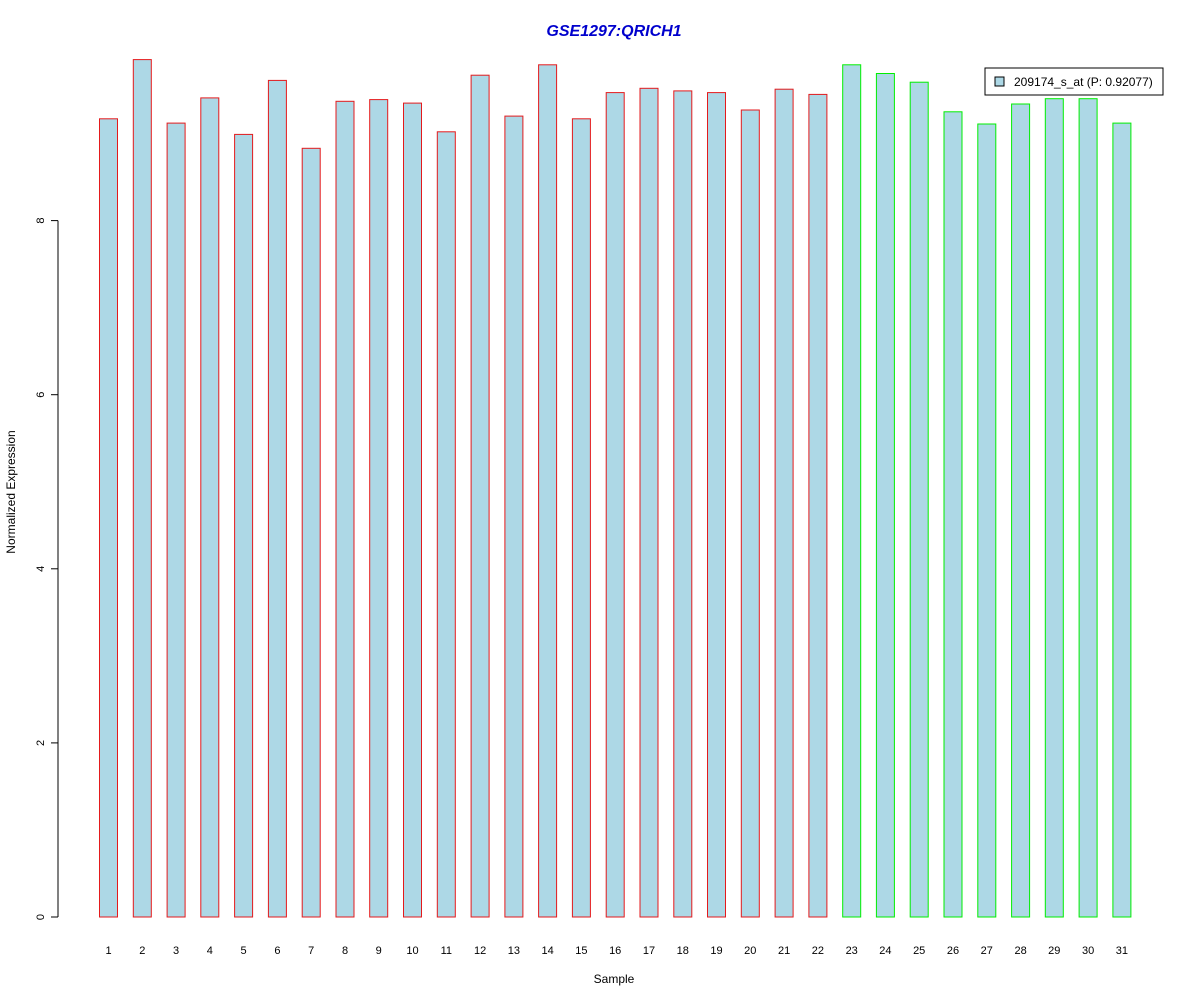 This screenshot has width=1200, height=1000. I want to click on legend: 209174_s_at (P: 0.92077), so click(1074, 81).